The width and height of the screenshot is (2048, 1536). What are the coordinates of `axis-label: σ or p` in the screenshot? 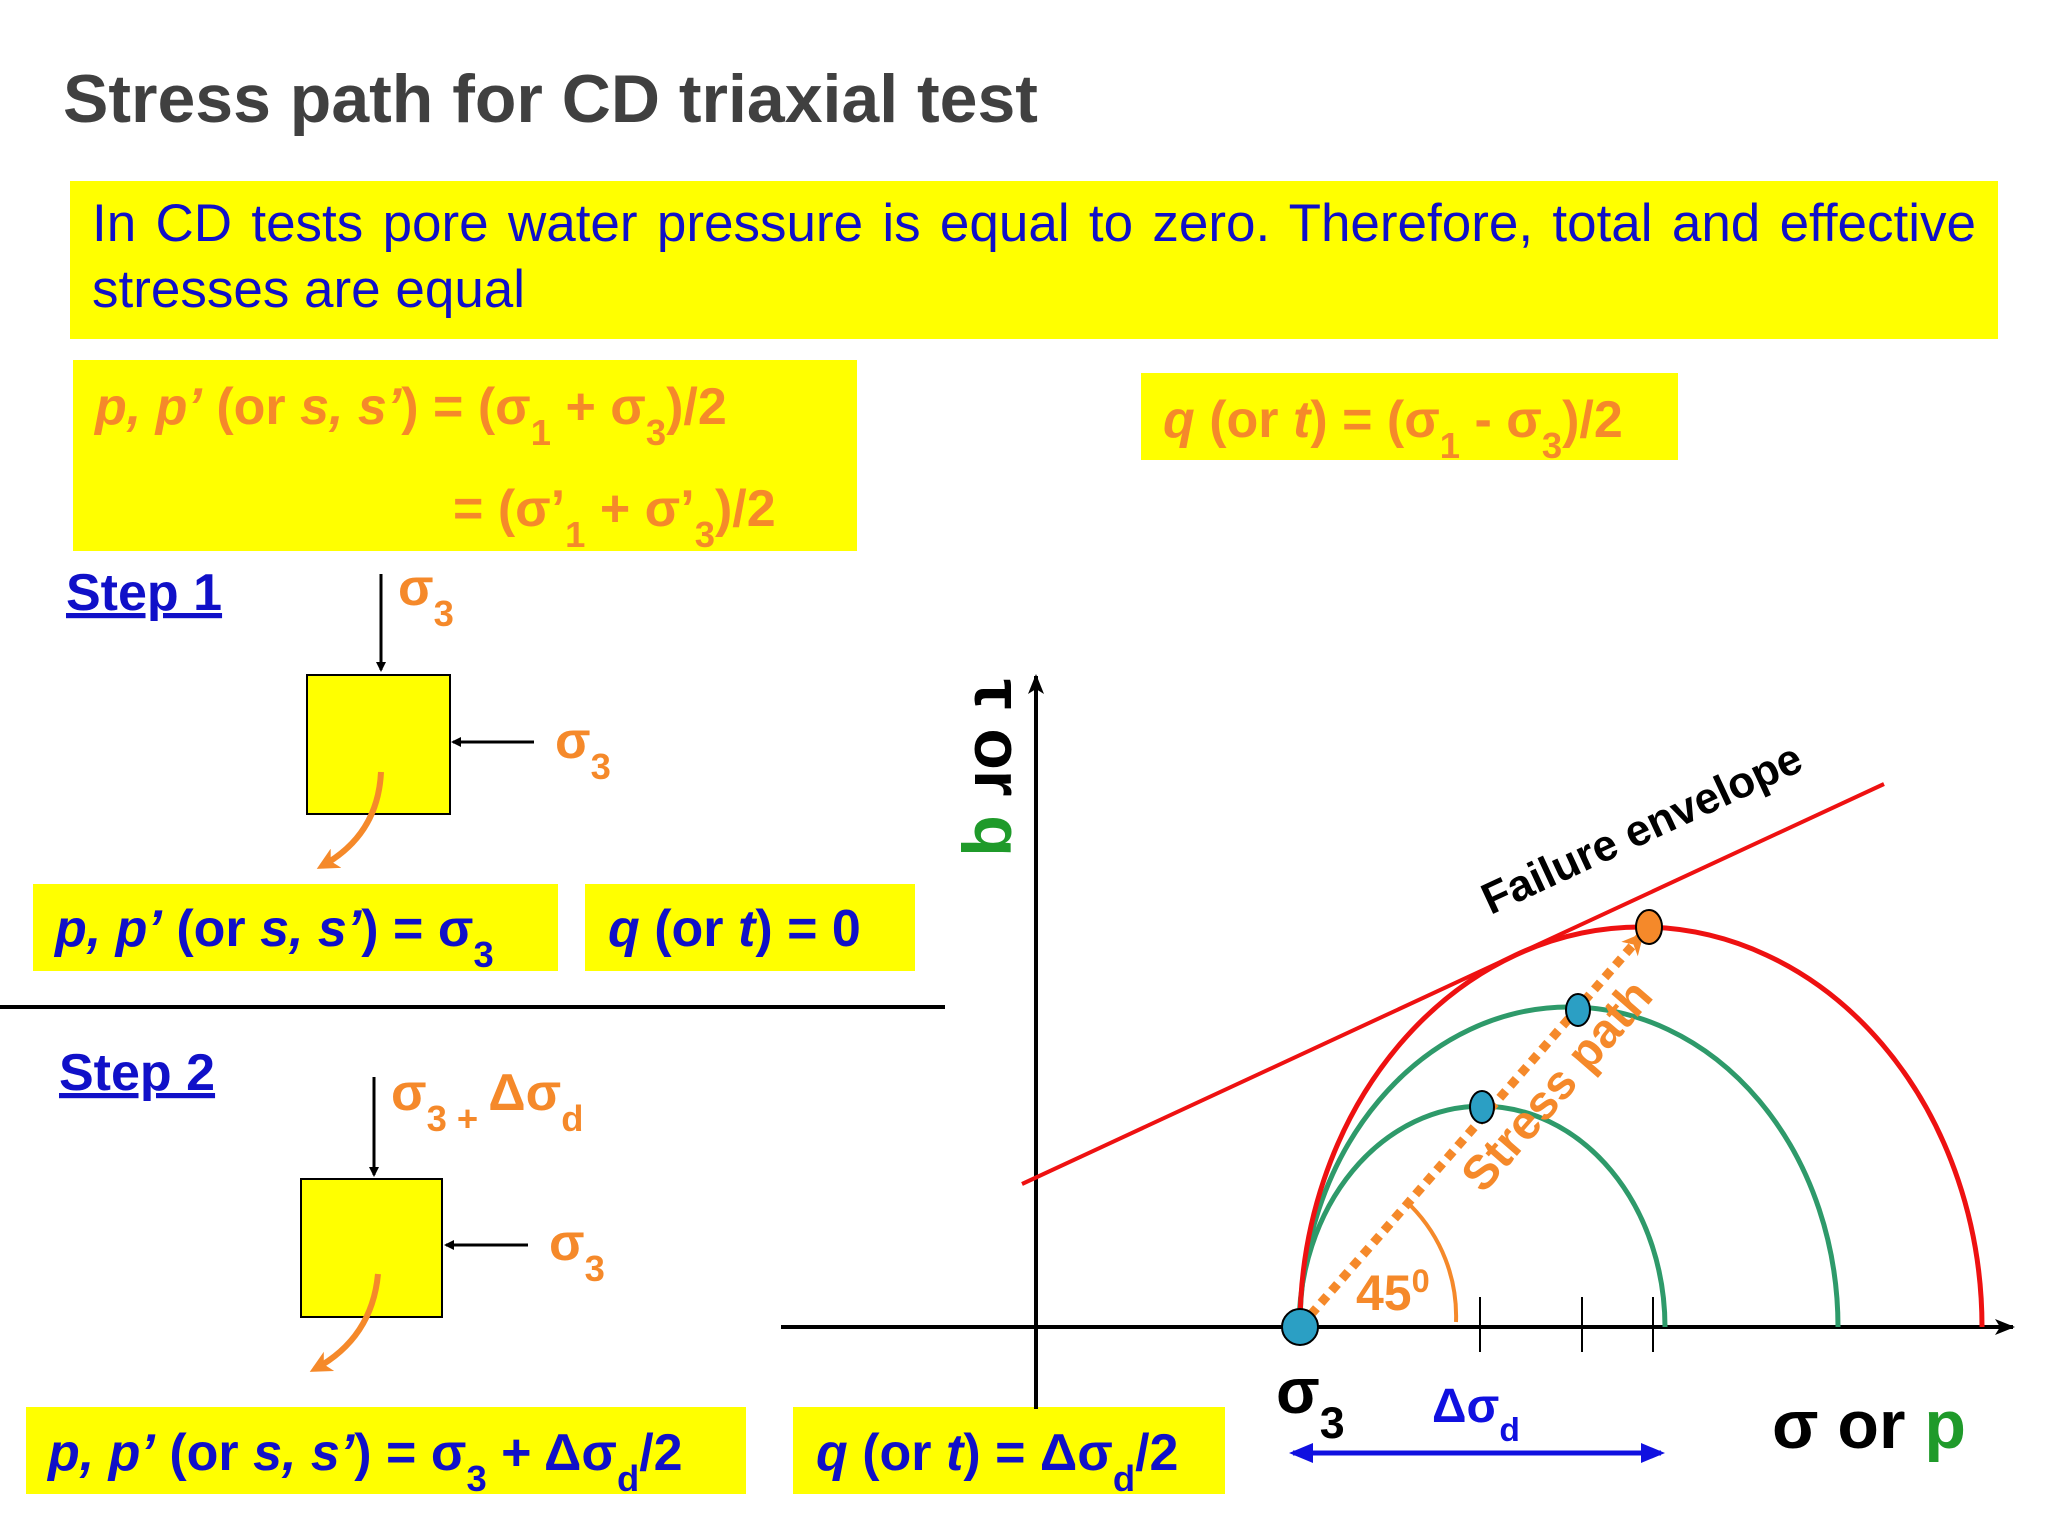 It's located at (1869, 1425).